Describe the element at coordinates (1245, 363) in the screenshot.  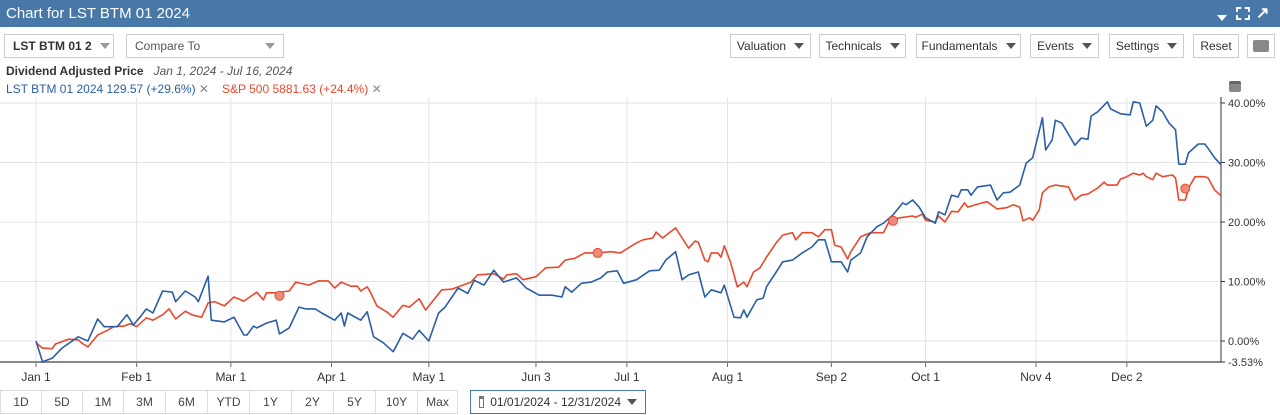
I see `y-tick-label: -3.53%` at that location.